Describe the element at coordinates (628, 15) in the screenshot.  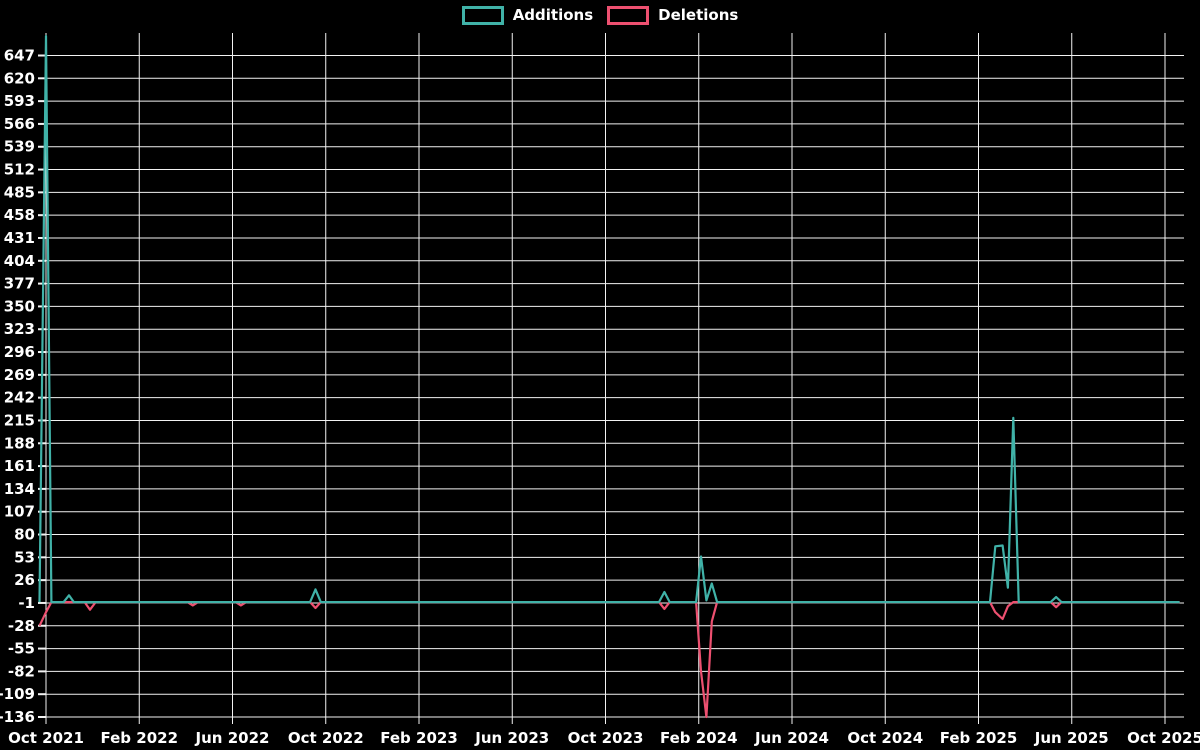
I see `deletions-swatch-icon` at that location.